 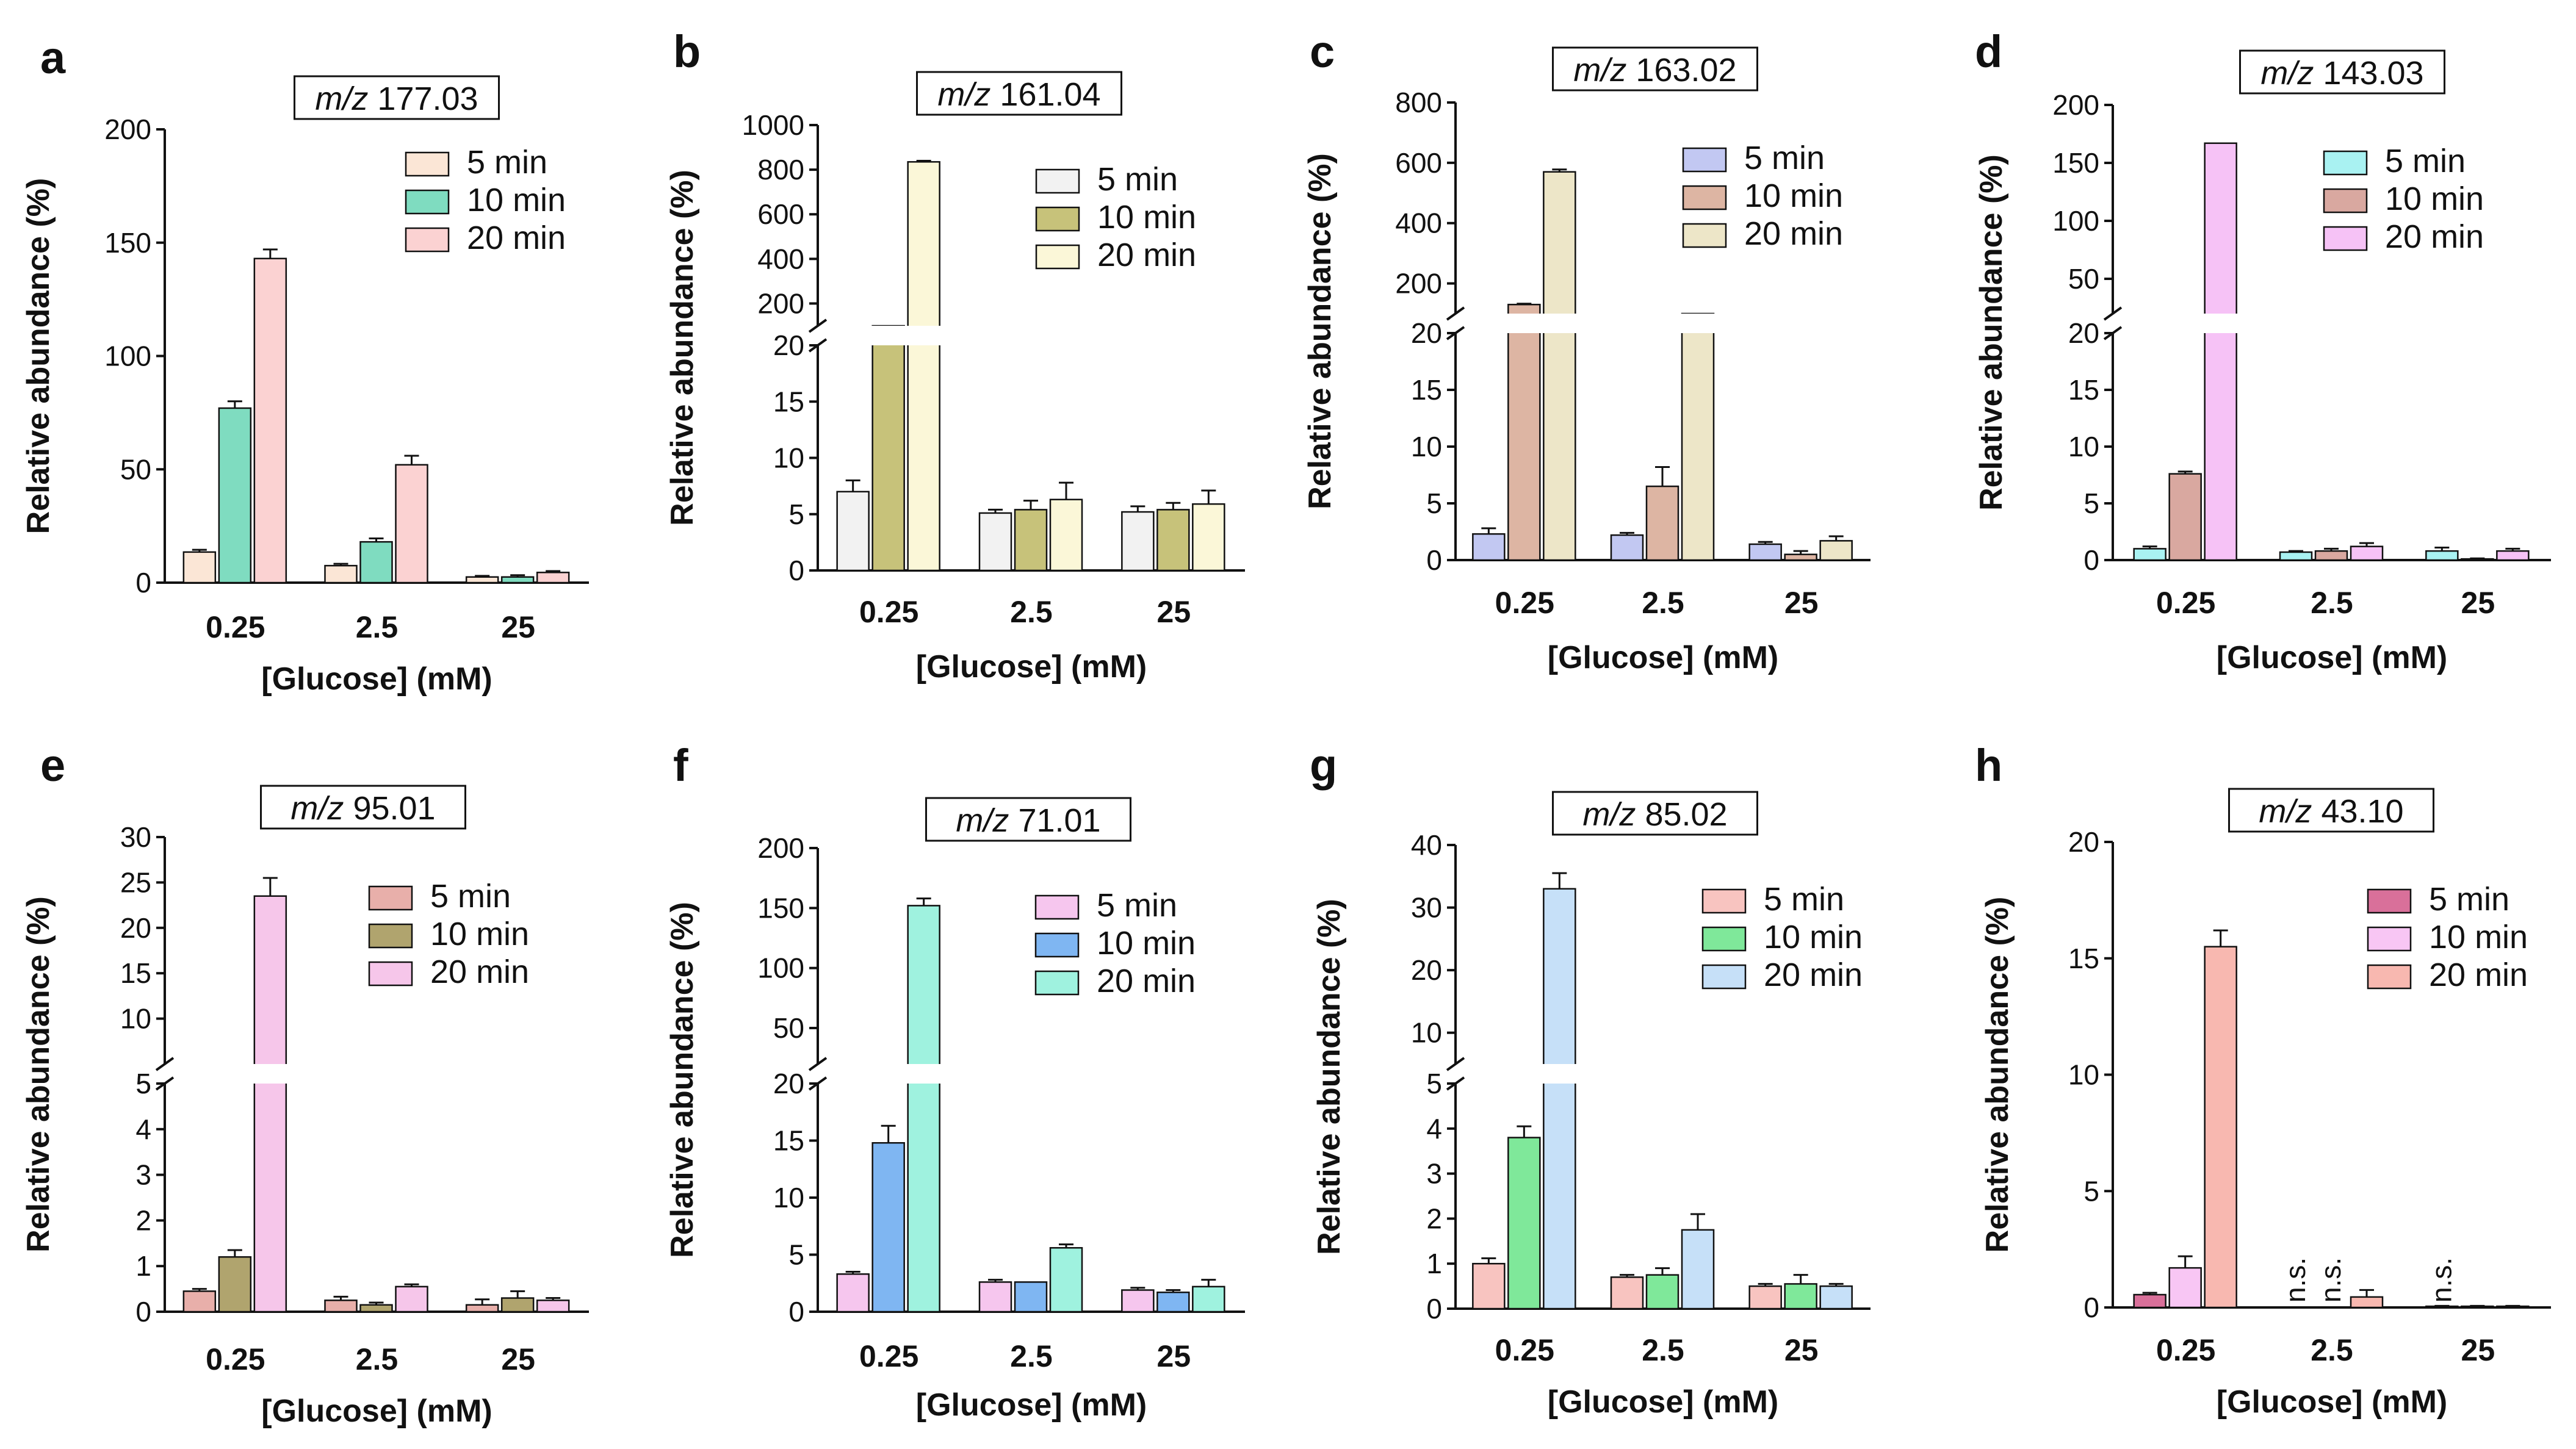 What do you see at coordinates (1988, 51) in the screenshot?
I see `panel-letter: d` at bounding box center [1988, 51].